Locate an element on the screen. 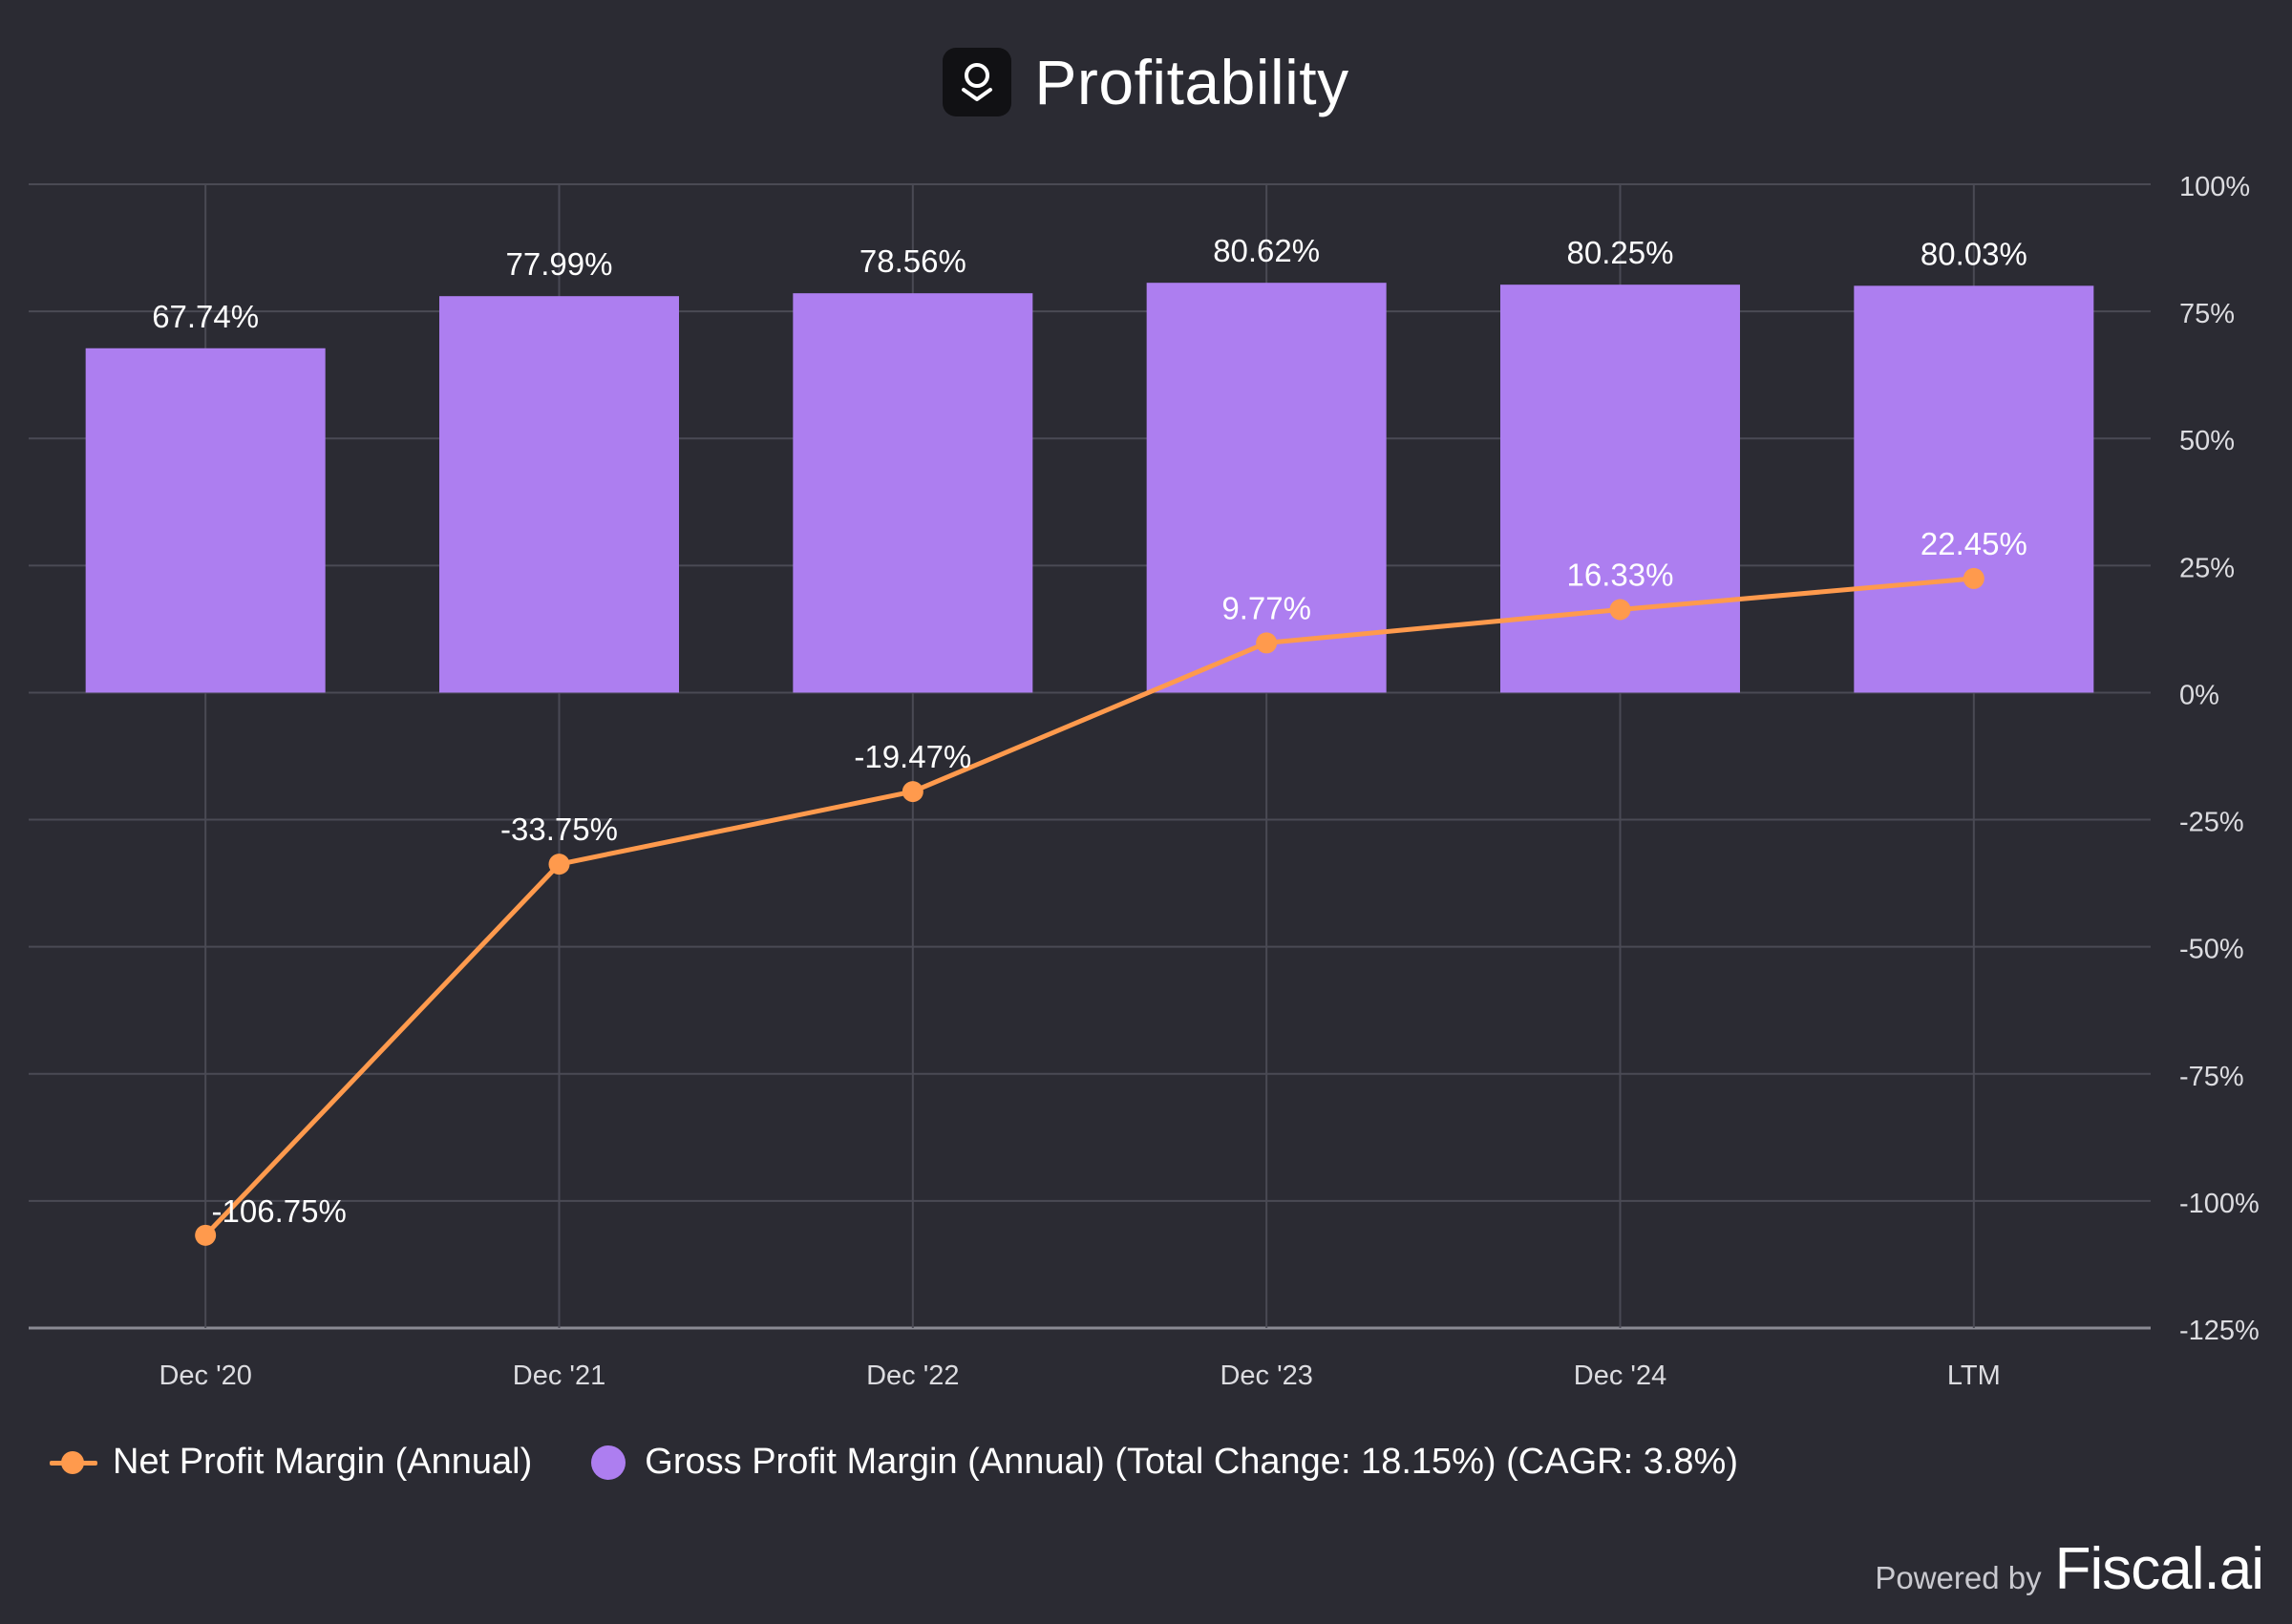 The width and height of the screenshot is (2292, 1624). y-tick-label: -50% is located at coordinates (2211, 950).